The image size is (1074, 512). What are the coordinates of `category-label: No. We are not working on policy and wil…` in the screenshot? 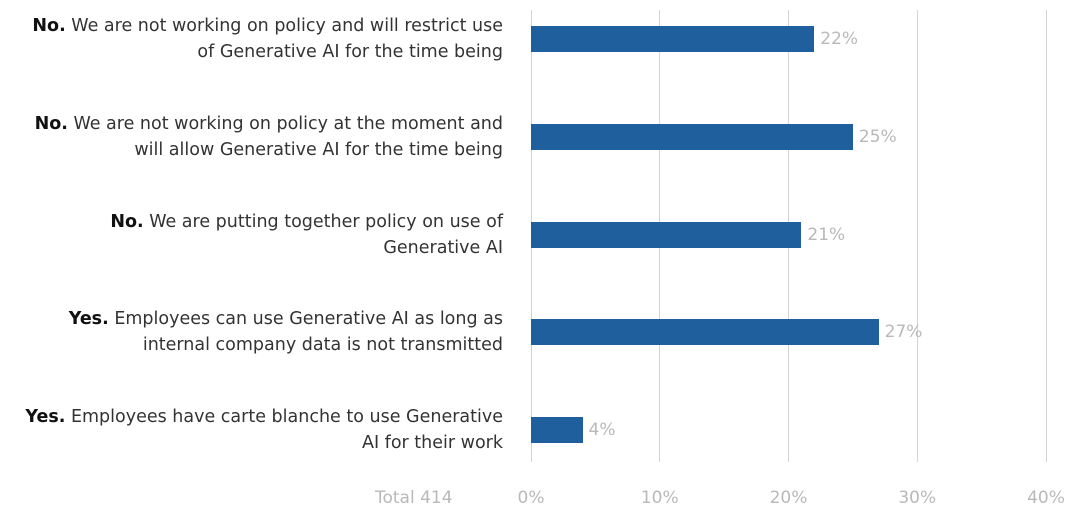 It's located at (267, 39).